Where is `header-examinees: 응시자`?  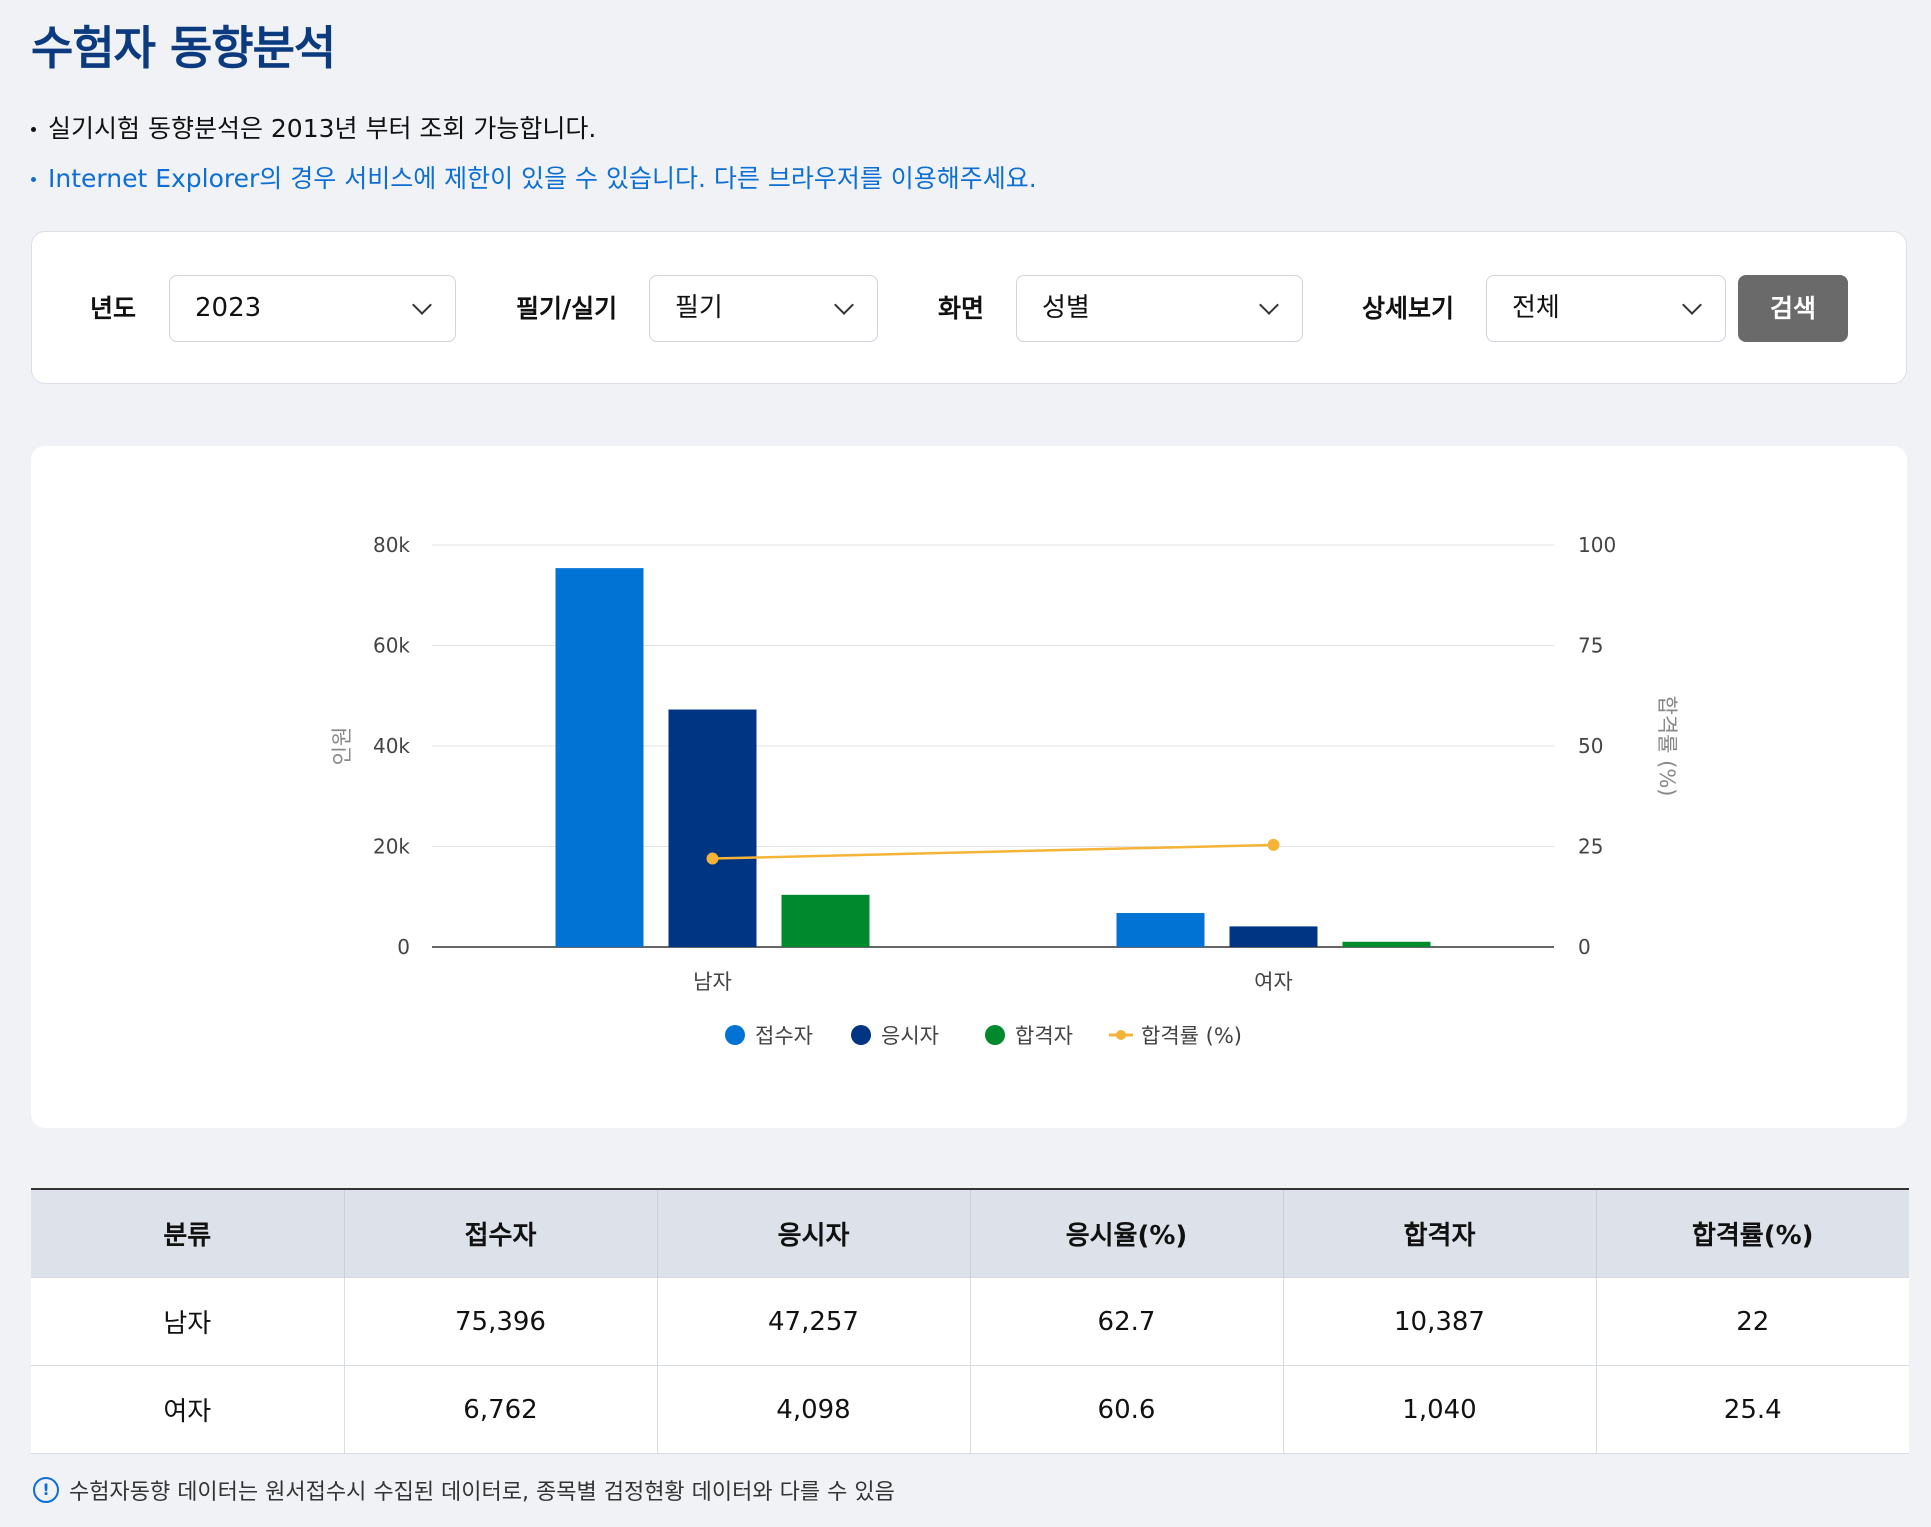 header-examinees: 응시자 is located at coordinates (813, 1233).